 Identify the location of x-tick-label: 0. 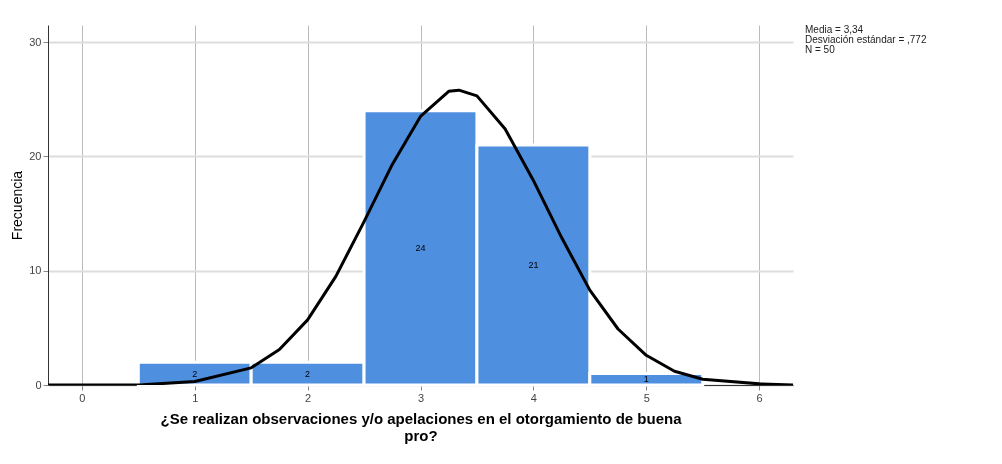
(82, 397).